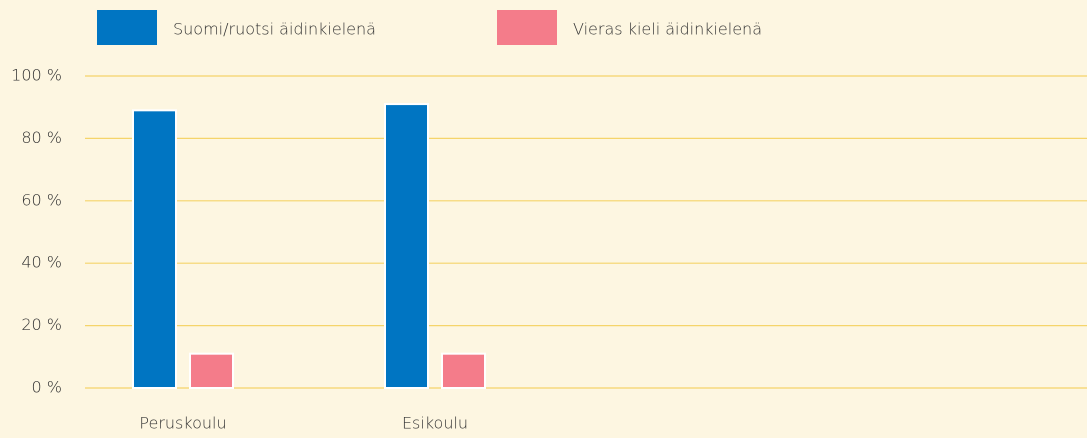 The height and width of the screenshot is (438, 1087). What do you see at coordinates (274, 29) in the screenshot?
I see `legend-label: Suomi/ruotsi äidinkielenä` at bounding box center [274, 29].